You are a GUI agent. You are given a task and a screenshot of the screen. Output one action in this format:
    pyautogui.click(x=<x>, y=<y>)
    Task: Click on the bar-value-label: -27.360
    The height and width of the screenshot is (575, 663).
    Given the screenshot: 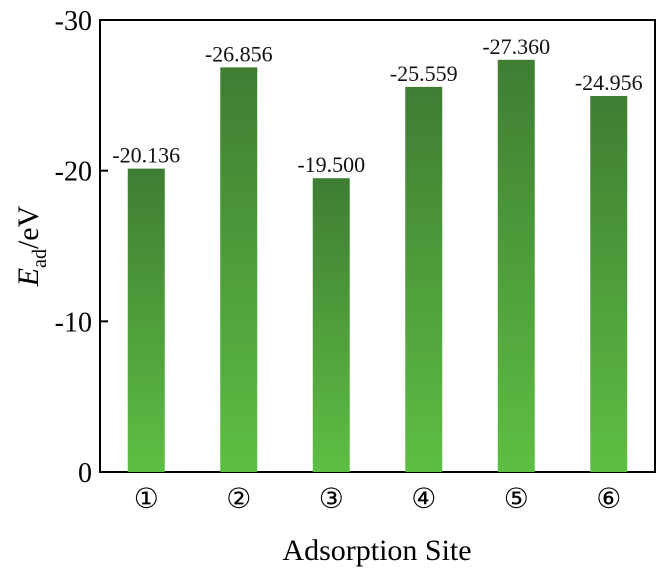 What is the action you would take?
    pyautogui.click(x=516, y=46)
    